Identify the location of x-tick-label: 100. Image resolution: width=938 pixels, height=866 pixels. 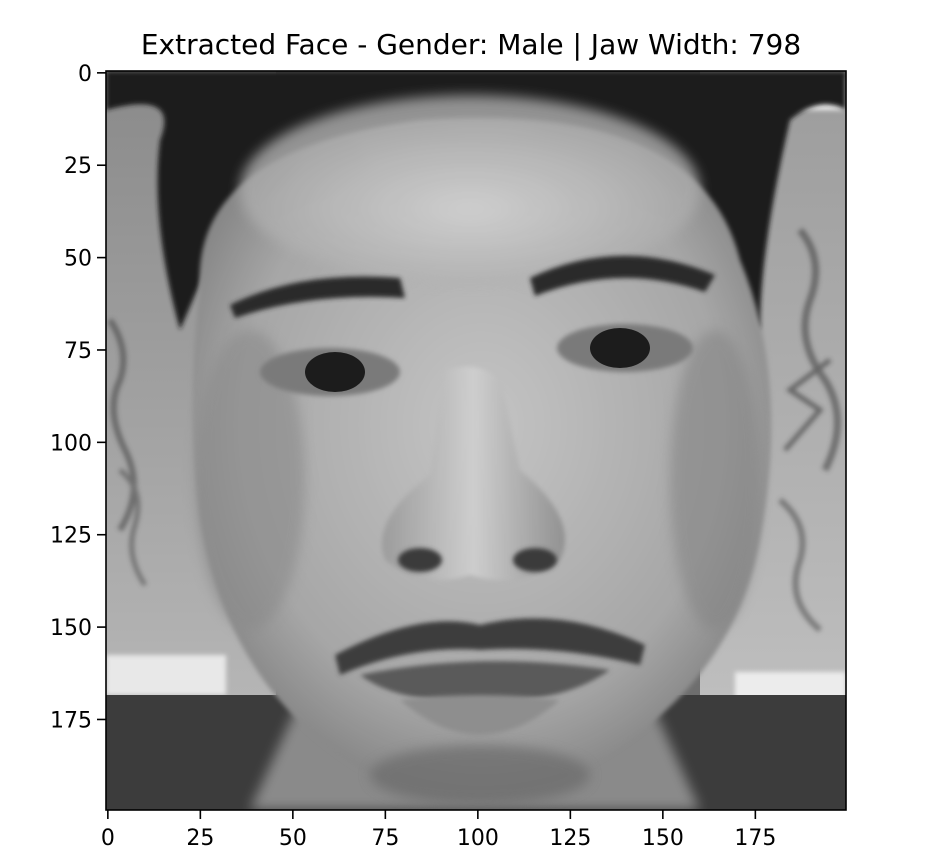
(478, 838).